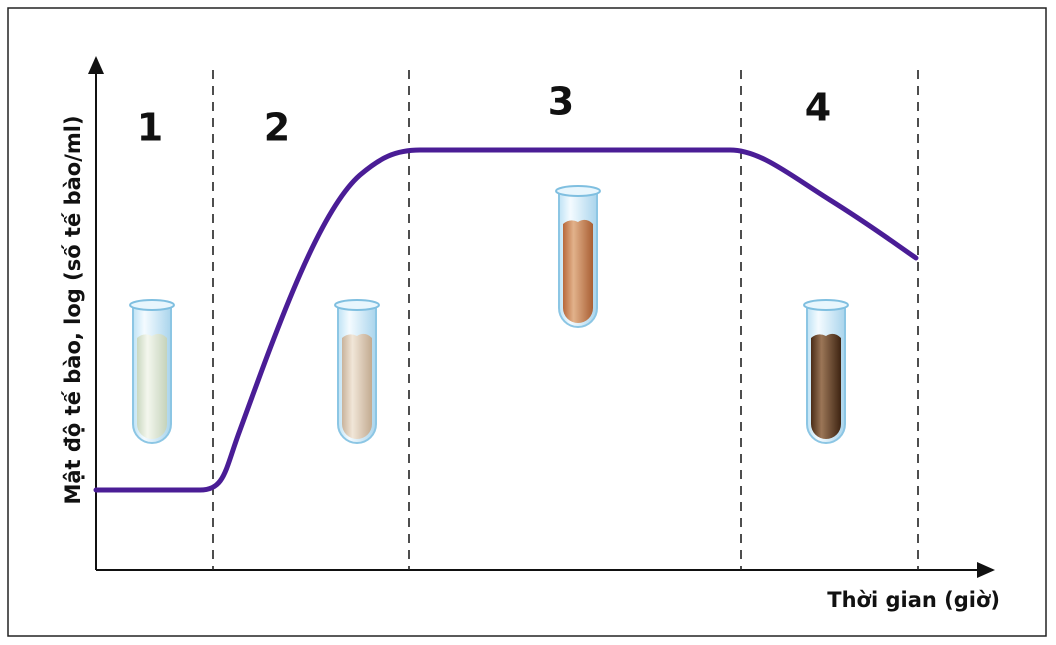  What do you see at coordinates (913, 600) in the screenshot?
I see `x-axis-label: Thời gian (giờ)` at bounding box center [913, 600].